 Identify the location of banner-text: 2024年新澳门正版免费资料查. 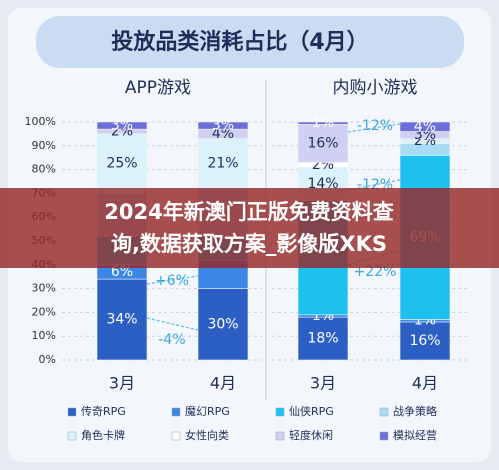
(248, 212).